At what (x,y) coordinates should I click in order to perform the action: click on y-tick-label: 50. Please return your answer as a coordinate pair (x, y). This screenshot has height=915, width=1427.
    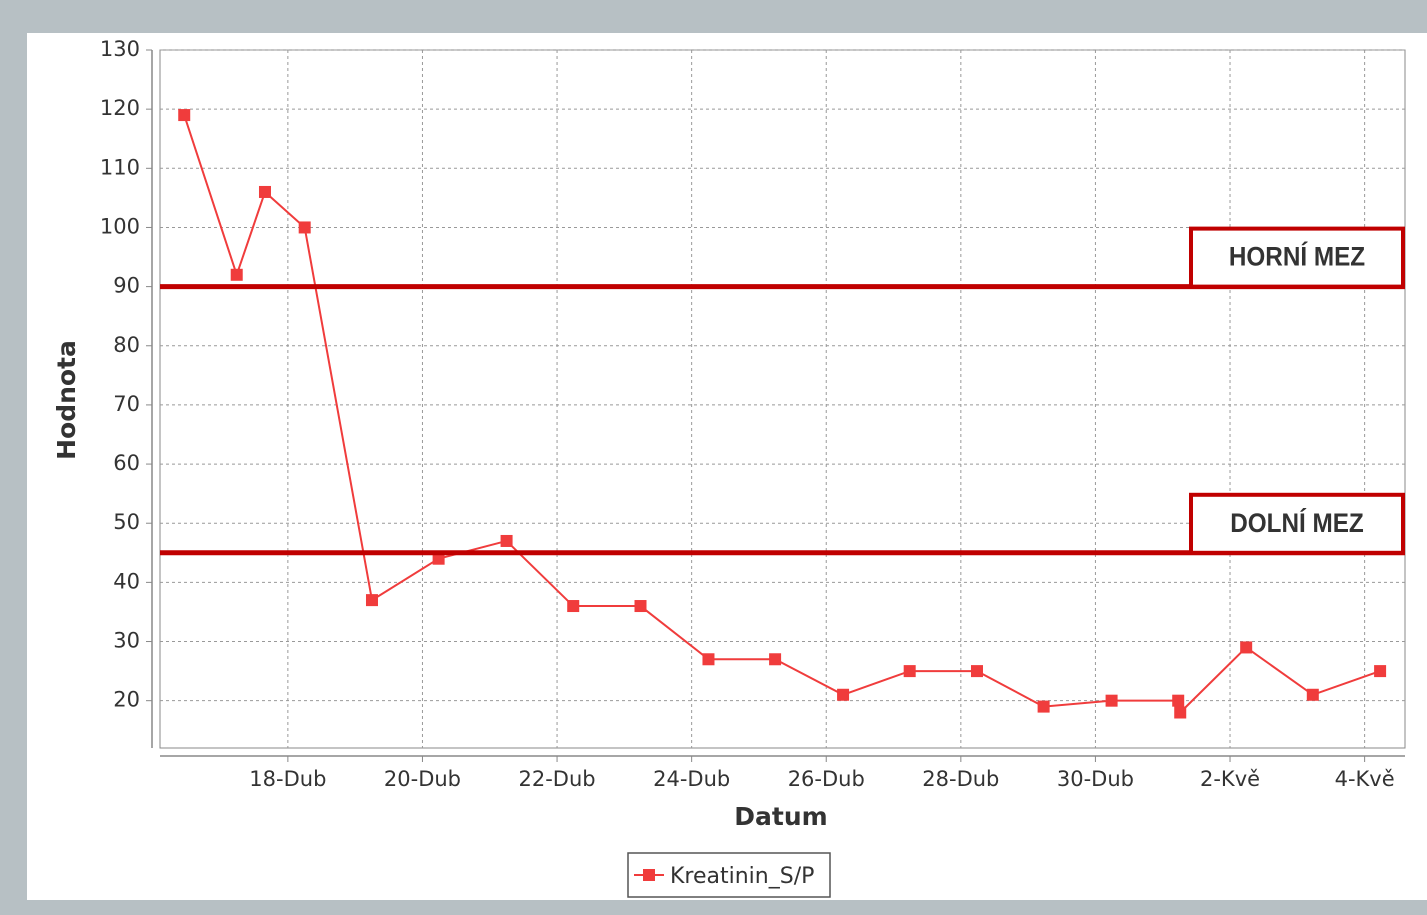
    Looking at the image, I should click on (126, 522).